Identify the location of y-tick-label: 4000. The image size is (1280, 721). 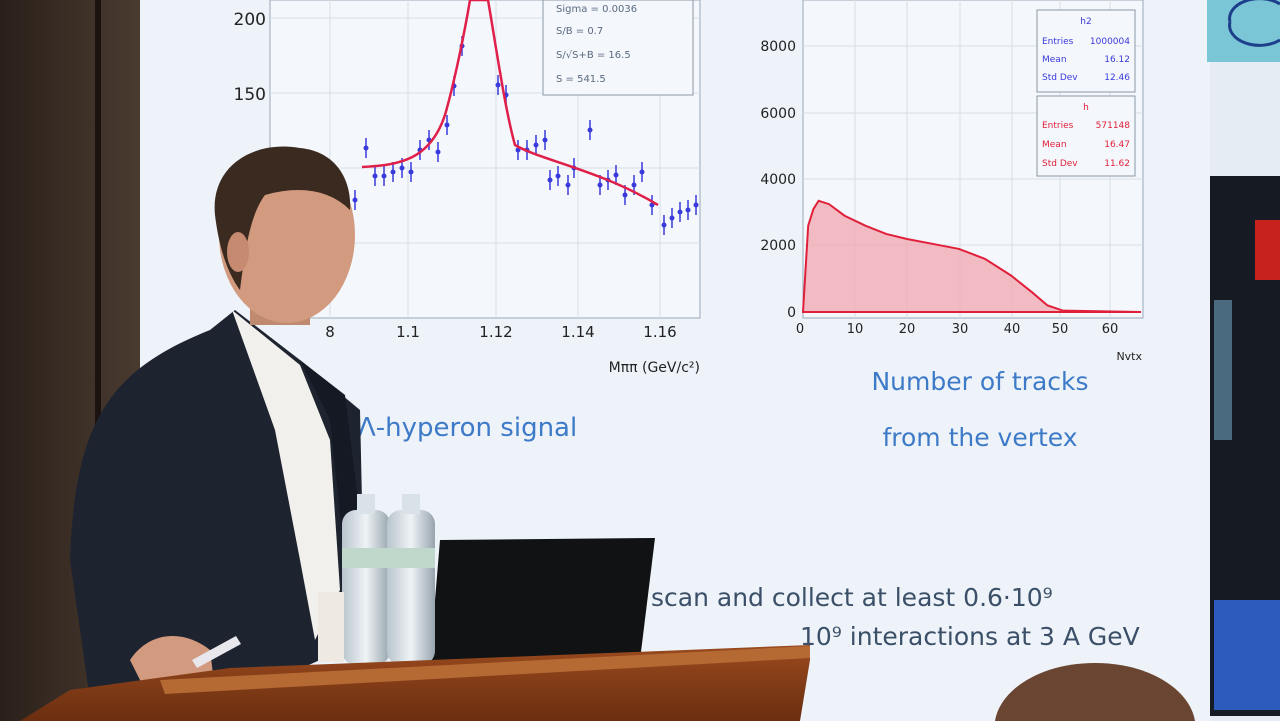
(778, 180).